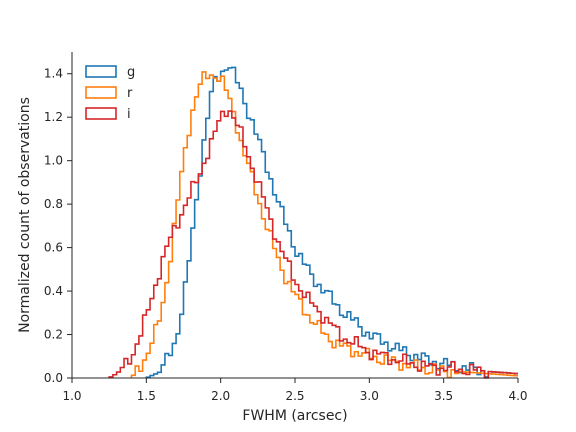 The height and width of the screenshot is (432, 576). Describe the element at coordinates (131, 72) in the screenshot. I see `legend-label-g: g` at that location.